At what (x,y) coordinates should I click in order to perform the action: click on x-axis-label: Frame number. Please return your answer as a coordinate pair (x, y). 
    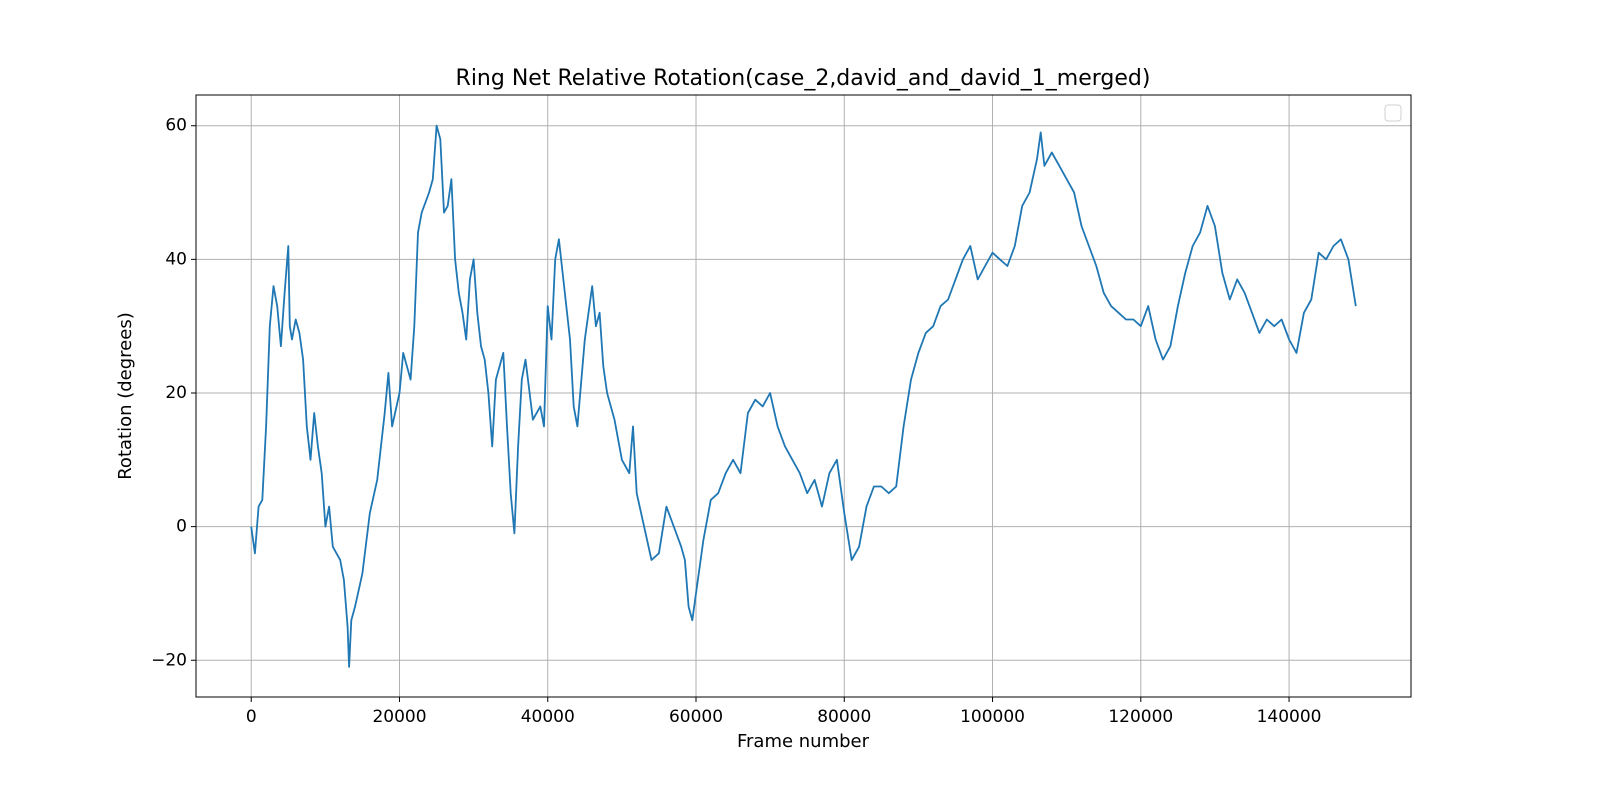
    Looking at the image, I should click on (803, 741).